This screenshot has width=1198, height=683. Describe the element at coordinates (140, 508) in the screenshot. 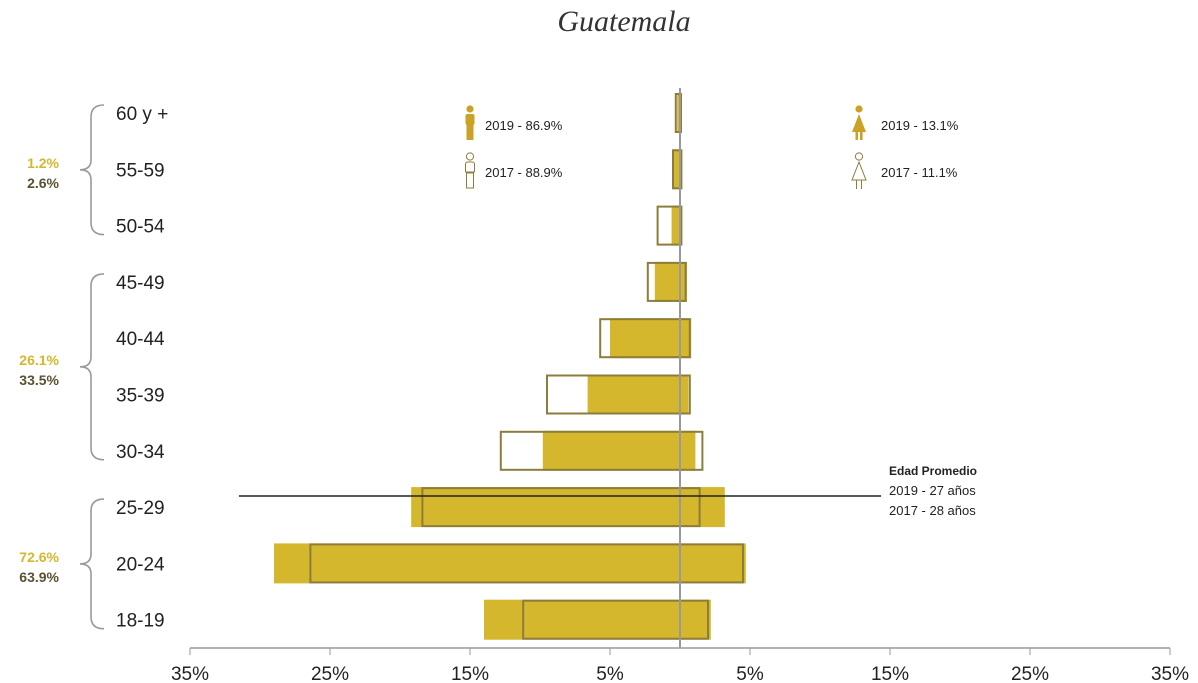

I see `age-group-label: 25-29` at that location.